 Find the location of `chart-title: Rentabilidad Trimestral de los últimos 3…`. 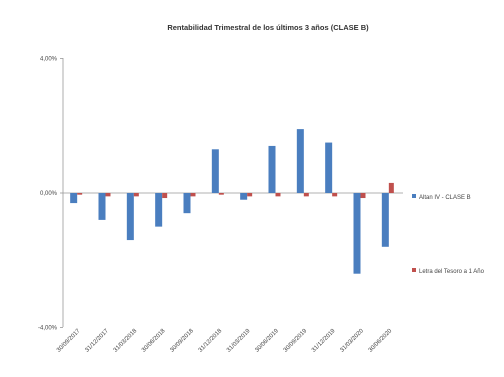

chart-title: Rentabilidad Trimestral de los últimos 3… is located at coordinates (268, 27).